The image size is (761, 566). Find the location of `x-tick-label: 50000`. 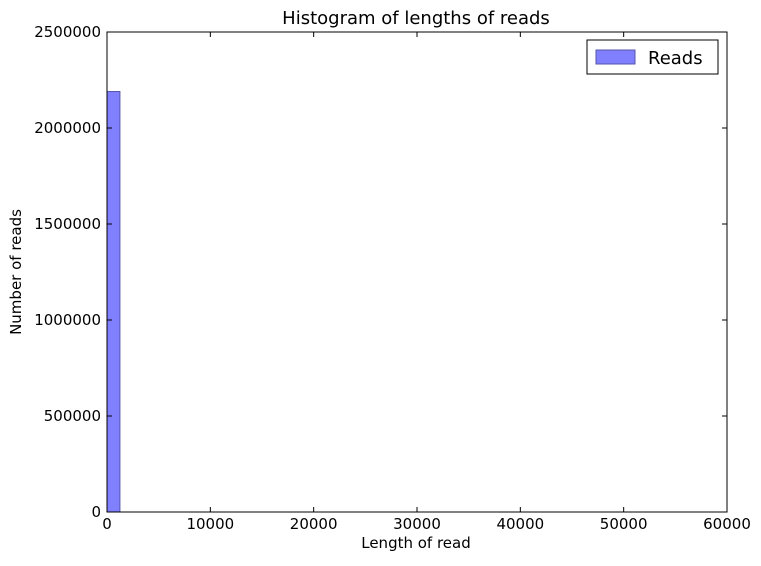

x-tick-label: 50000 is located at coordinates (624, 524).